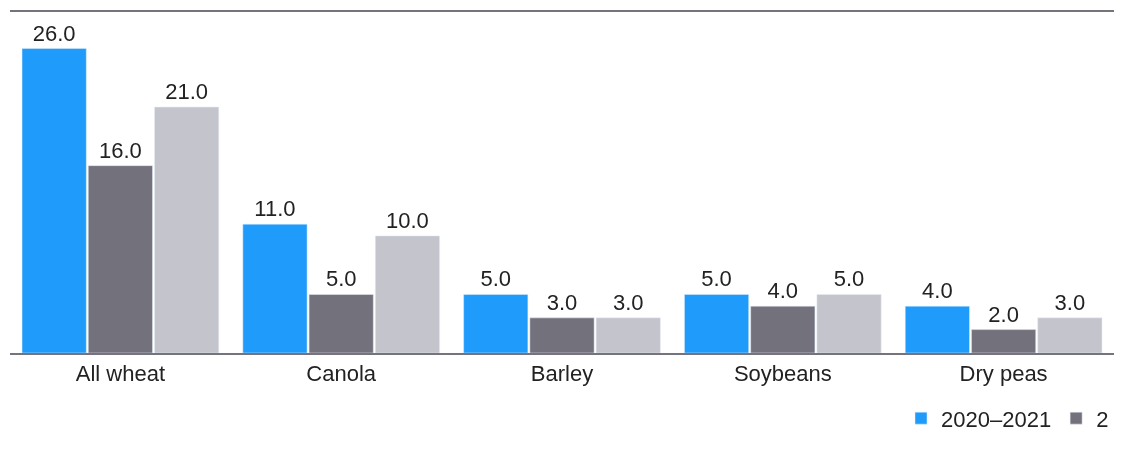 This screenshot has height=449, width=1124. I want to click on legend-label: 2020–2021, so click(996, 419).